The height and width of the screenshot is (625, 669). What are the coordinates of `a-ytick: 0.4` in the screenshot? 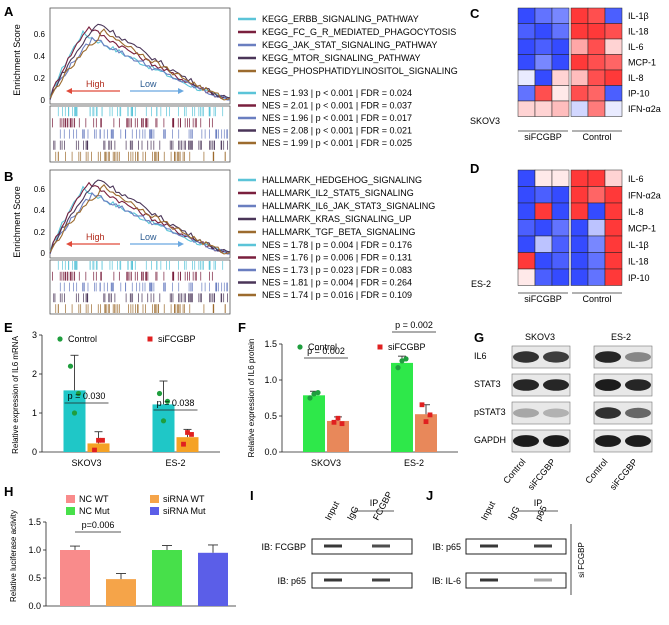 It's located at (40, 56).